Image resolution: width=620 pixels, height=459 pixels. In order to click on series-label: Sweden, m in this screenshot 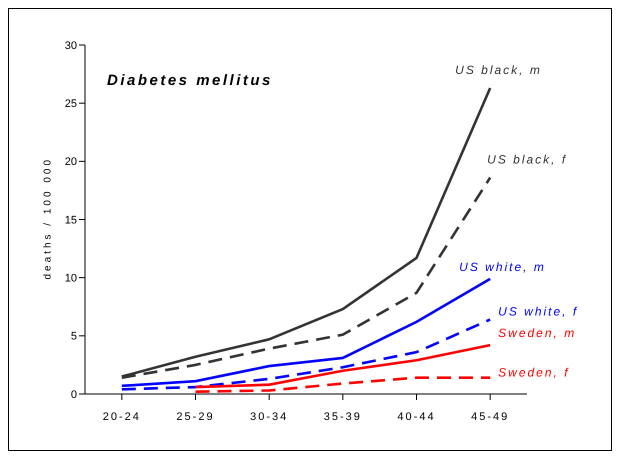, I will do `click(537, 333)`.